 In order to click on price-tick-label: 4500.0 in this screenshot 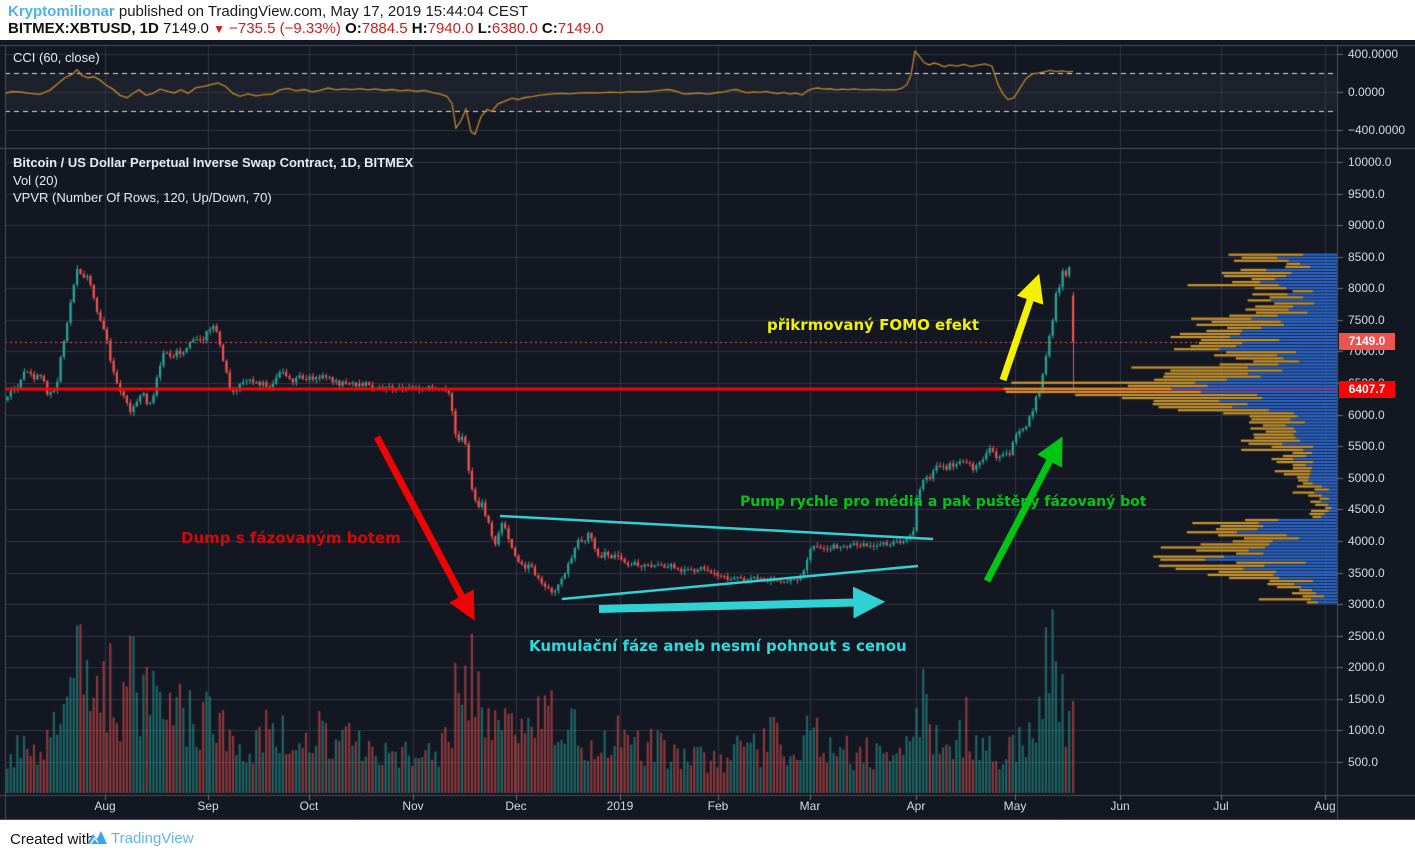, I will do `click(1366, 509)`.